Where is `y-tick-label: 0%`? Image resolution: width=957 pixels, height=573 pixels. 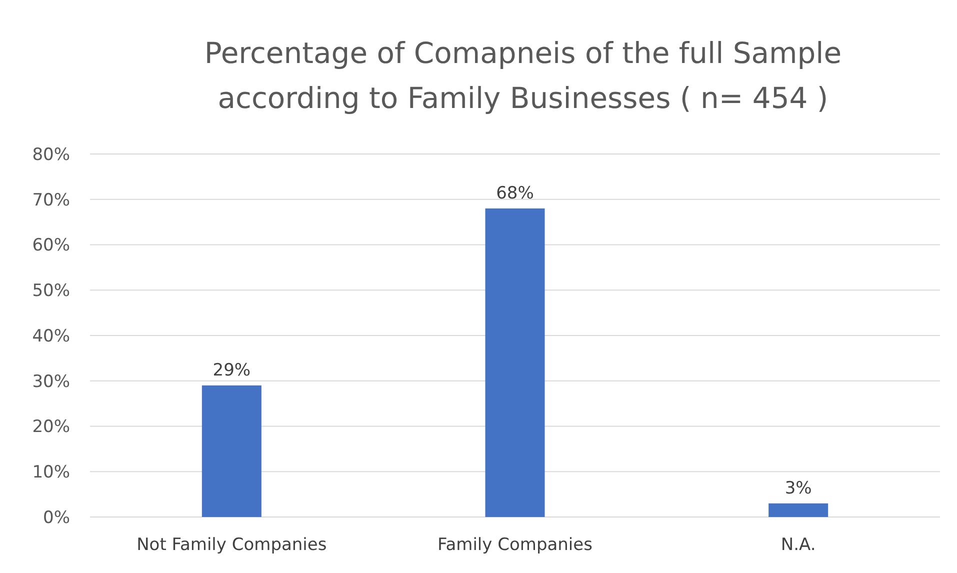
y-tick-label: 0% is located at coordinates (56, 518).